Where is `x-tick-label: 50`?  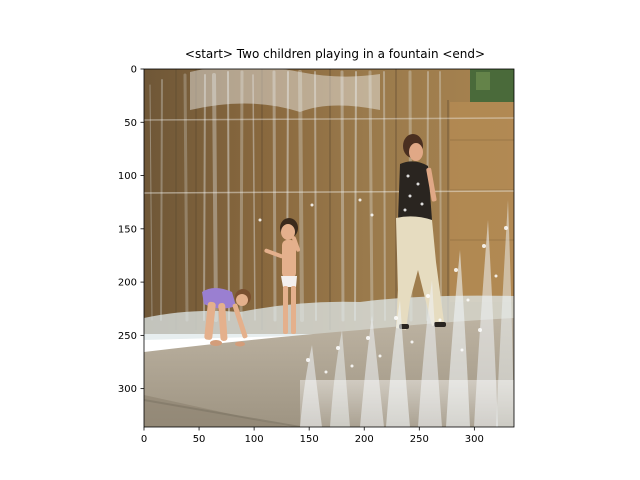 x-tick-label: 50 is located at coordinates (199, 439).